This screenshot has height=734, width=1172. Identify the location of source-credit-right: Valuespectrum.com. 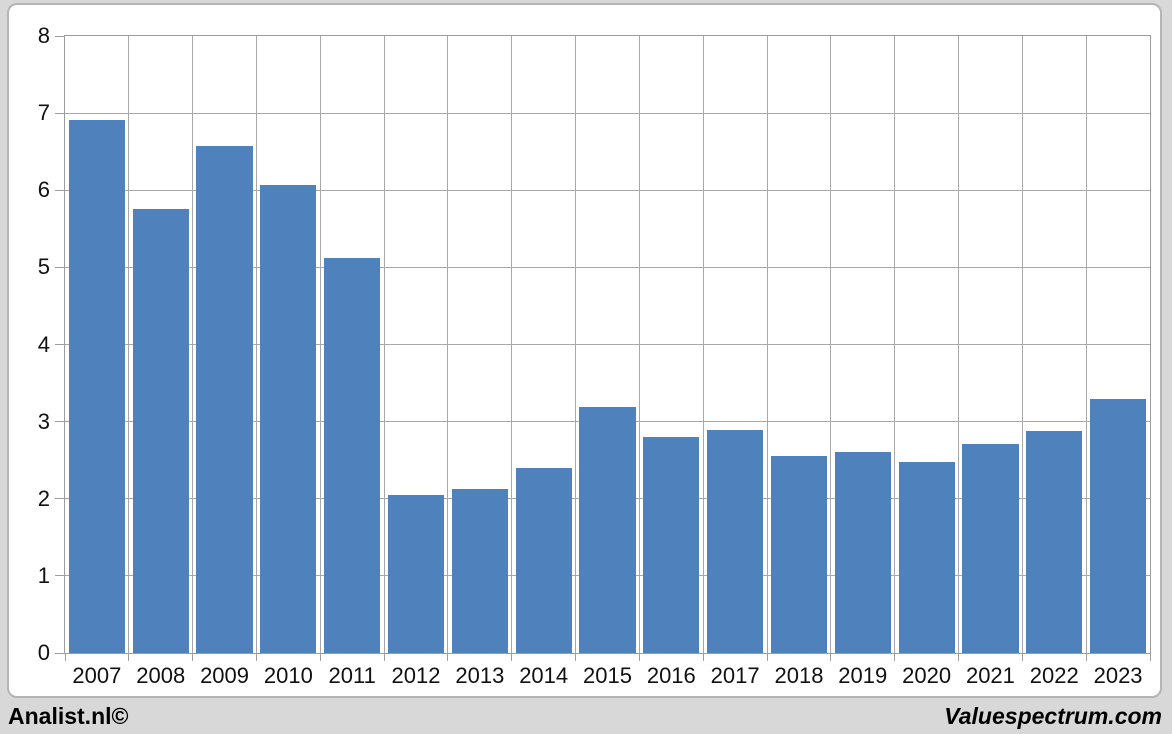
(1053, 715).